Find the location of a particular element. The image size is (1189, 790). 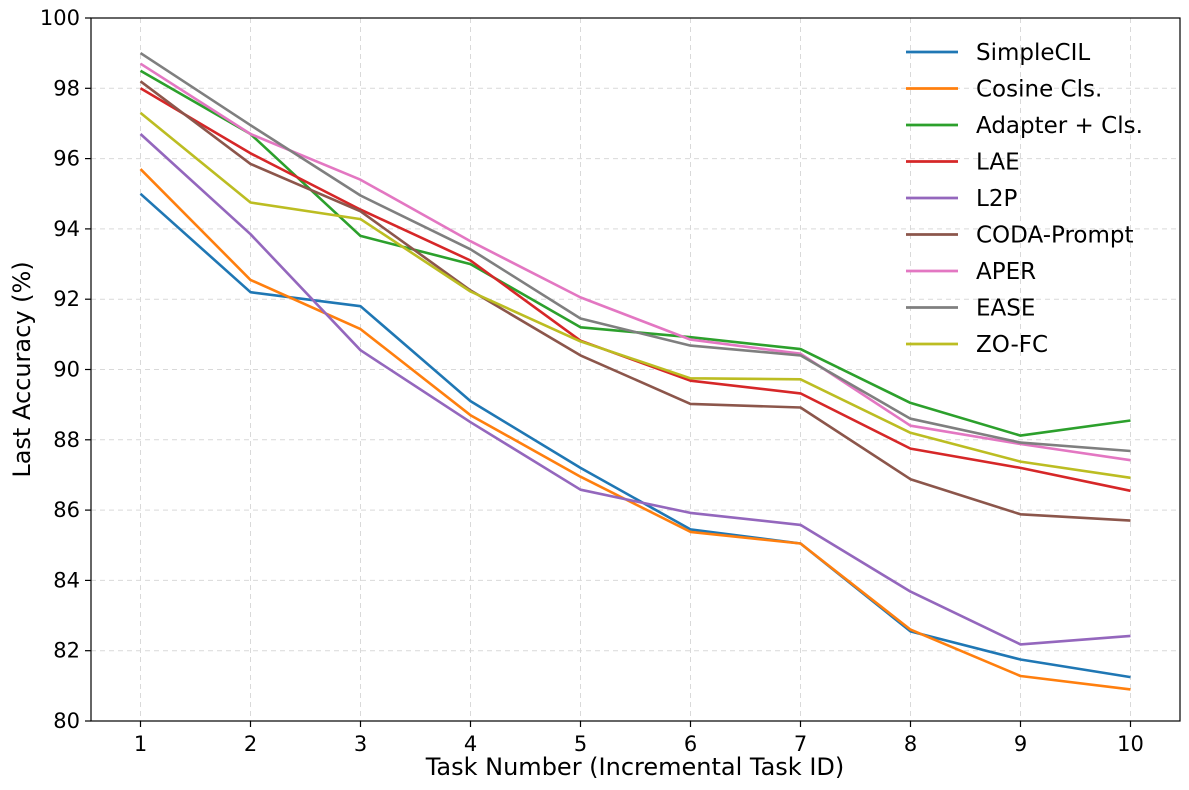

legend-label-adapter-cls: Adapter + Cls. is located at coordinates (1059, 126).